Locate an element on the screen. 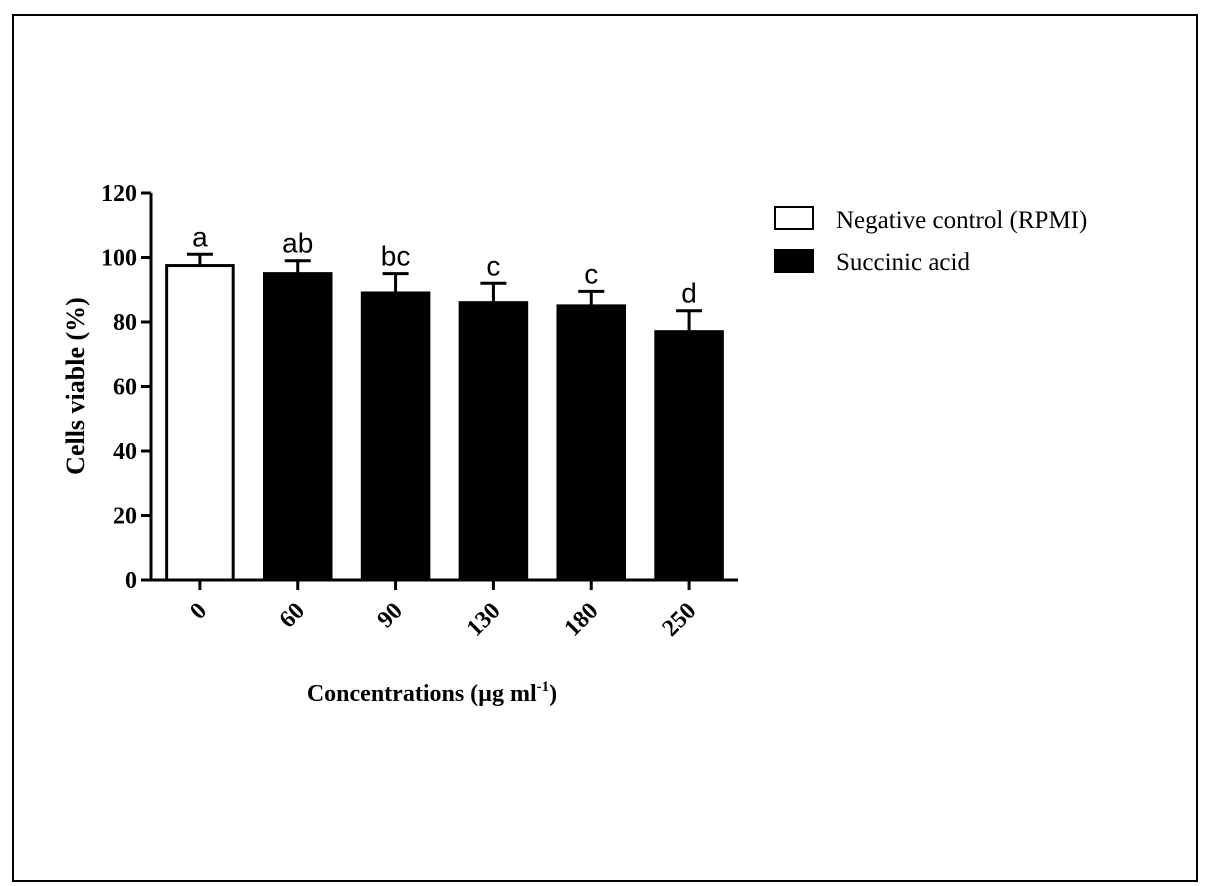  x-tick-label: 180 is located at coordinates (582, 620).